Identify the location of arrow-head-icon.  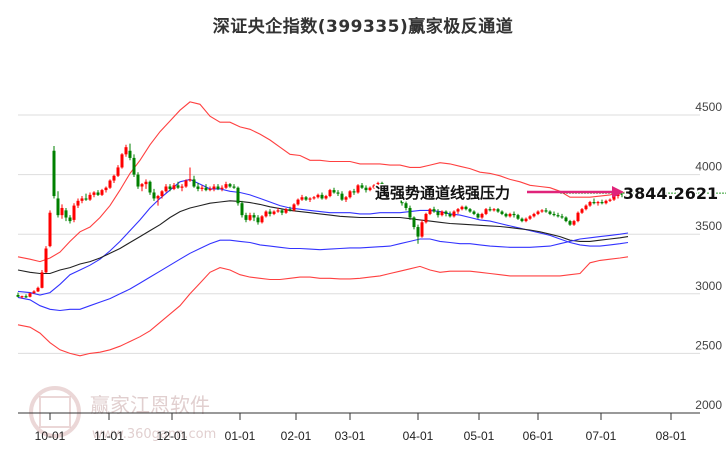
(618, 192).